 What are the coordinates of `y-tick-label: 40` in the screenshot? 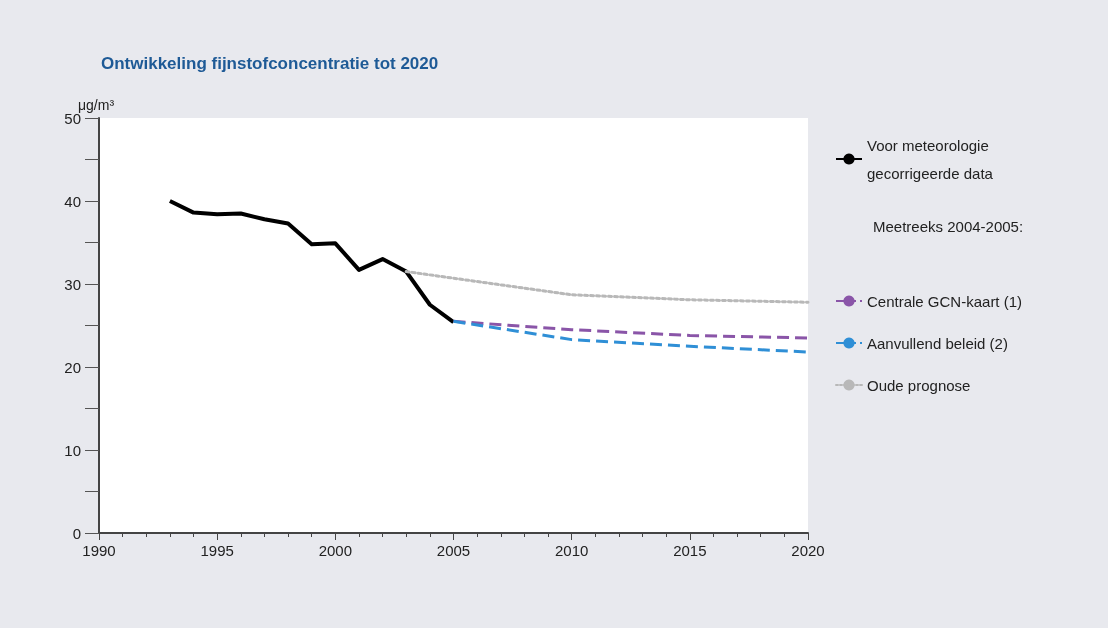 It's located at (72, 201).